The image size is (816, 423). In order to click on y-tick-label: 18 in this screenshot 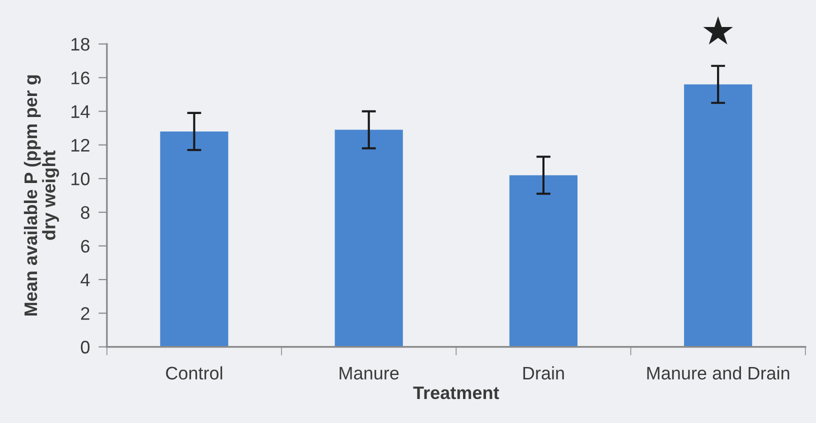, I will do `click(81, 44)`.